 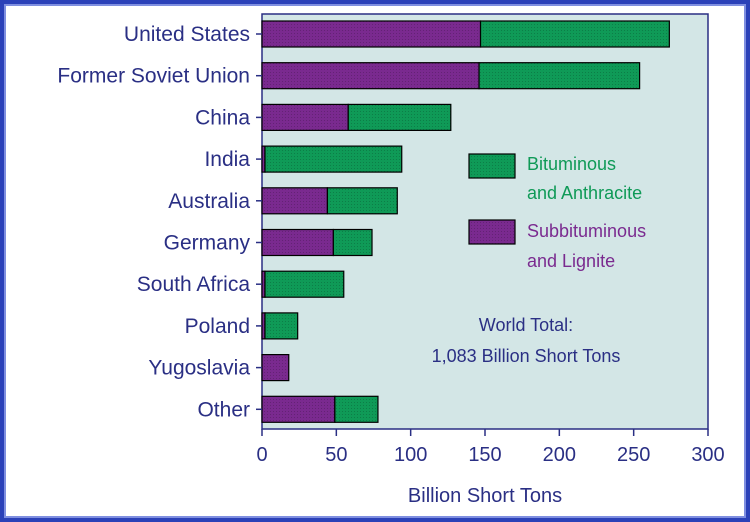 What do you see at coordinates (571, 164) in the screenshot?
I see `legend-label-bituminous-line1: Bituminous` at bounding box center [571, 164].